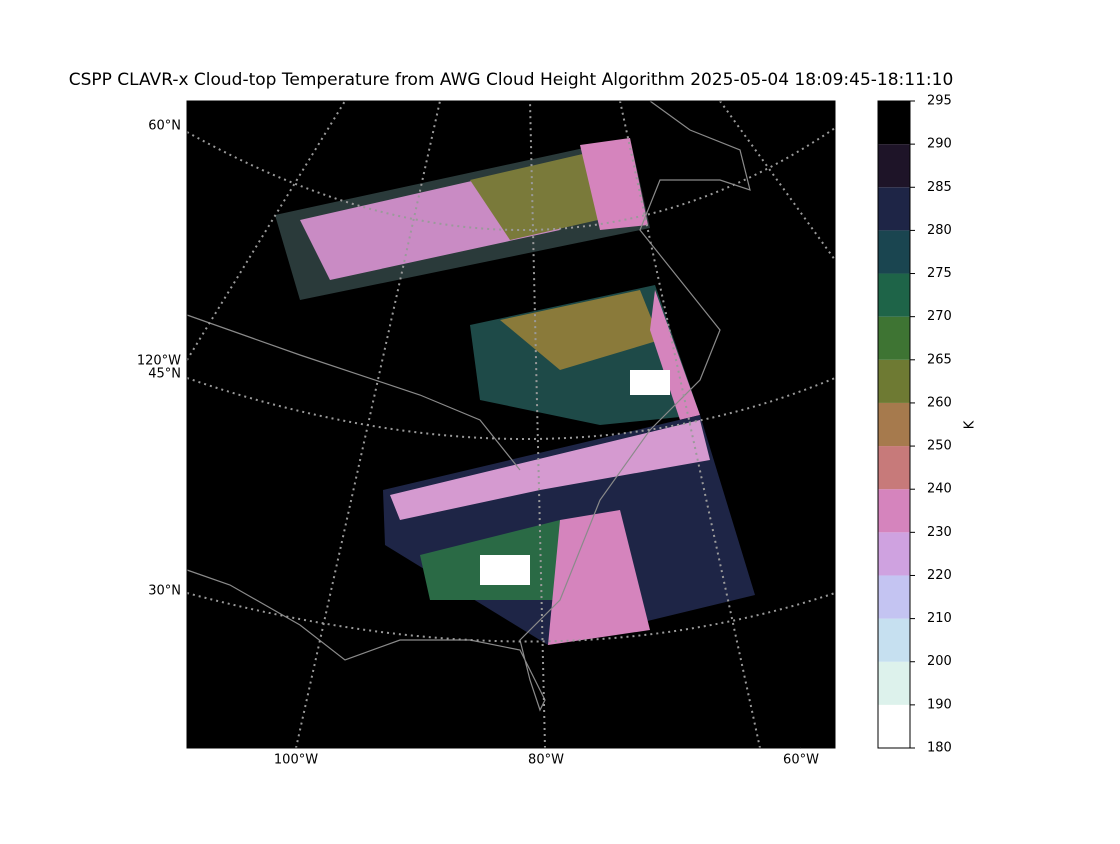 Image resolution: width=1120 pixels, height=844 pixels. What do you see at coordinates (939, 489) in the screenshot?
I see `colorbar-tick-label: 240` at bounding box center [939, 489].